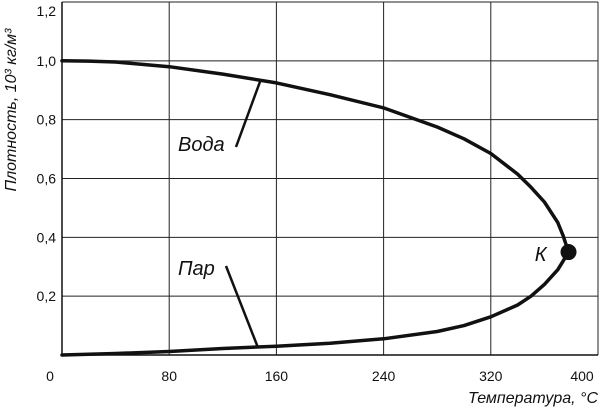  What do you see at coordinates (541, 255) in the screenshot?
I see `critical-point-label: К` at bounding box center [541, 255].